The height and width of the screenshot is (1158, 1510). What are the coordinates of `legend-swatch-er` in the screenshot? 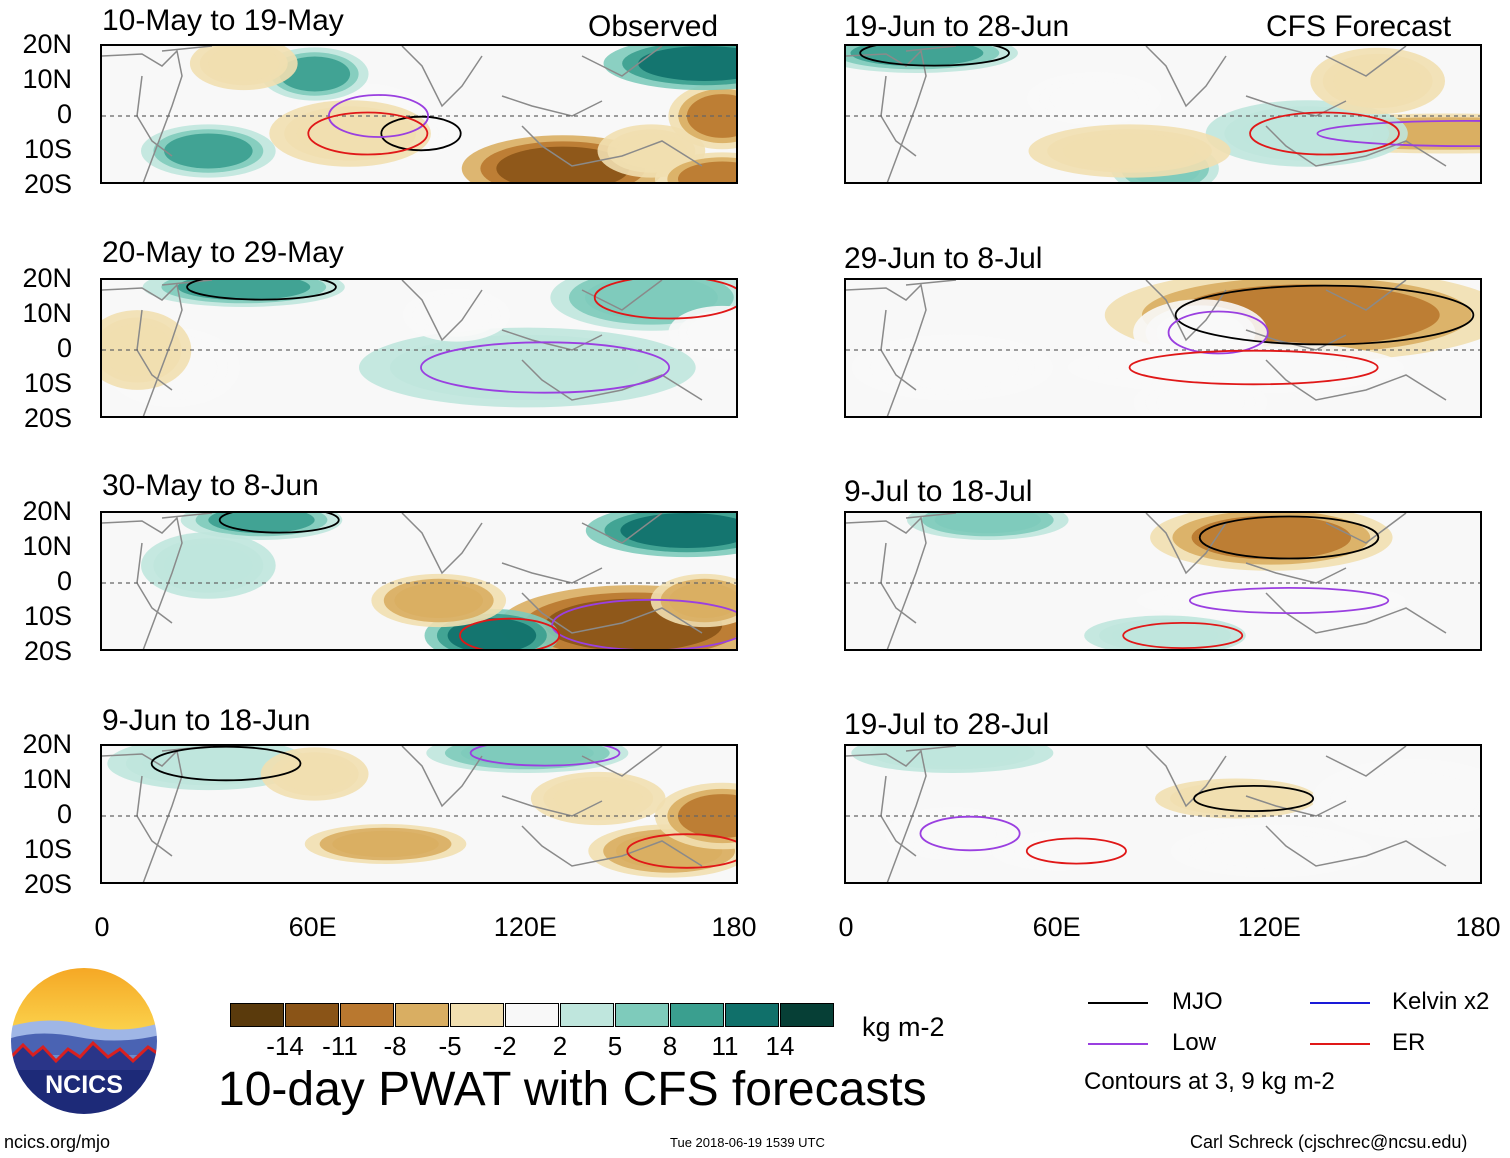 It's located at (1340, 1044).